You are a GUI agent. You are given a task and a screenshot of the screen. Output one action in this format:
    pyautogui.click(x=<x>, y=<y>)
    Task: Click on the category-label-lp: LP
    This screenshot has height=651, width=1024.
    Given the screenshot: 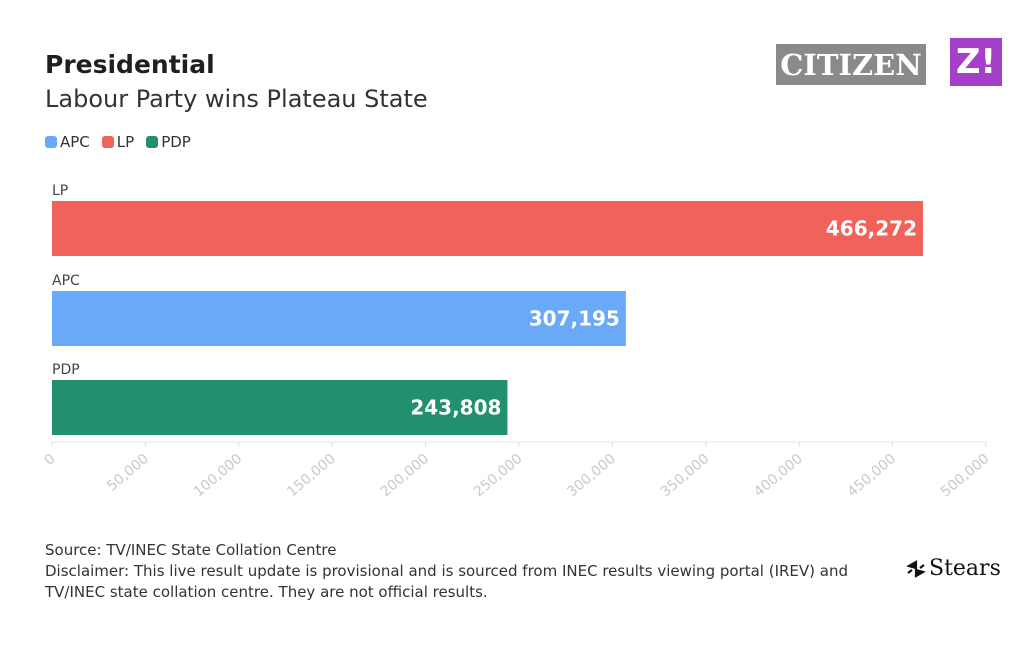 What is the action you would take?
    pyautogui.click(x=60, y=191)
    